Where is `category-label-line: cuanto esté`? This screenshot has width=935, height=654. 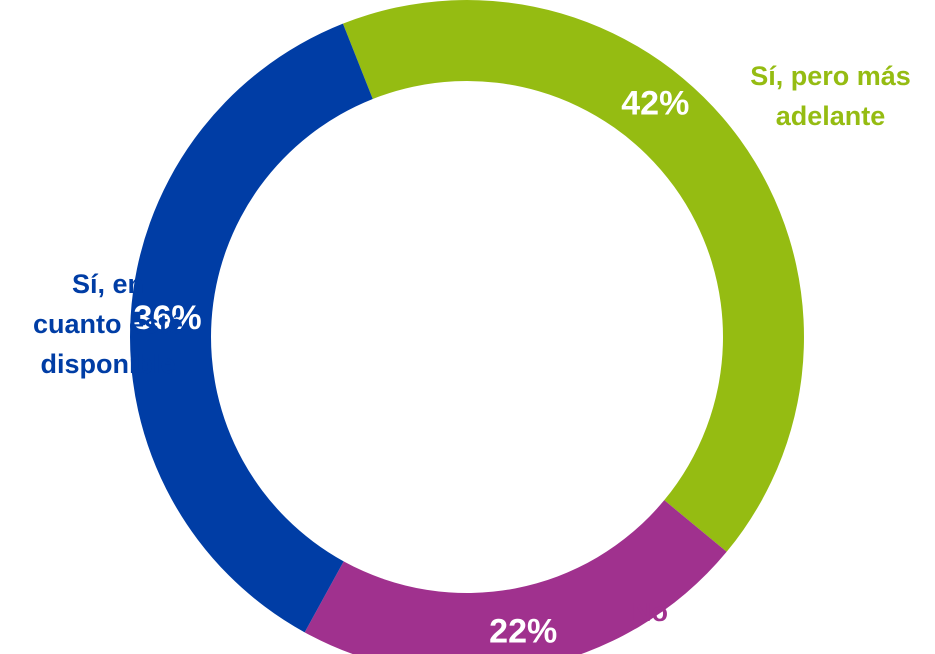 category-label-line: cuanto esté is located at coordinates (108, 324).